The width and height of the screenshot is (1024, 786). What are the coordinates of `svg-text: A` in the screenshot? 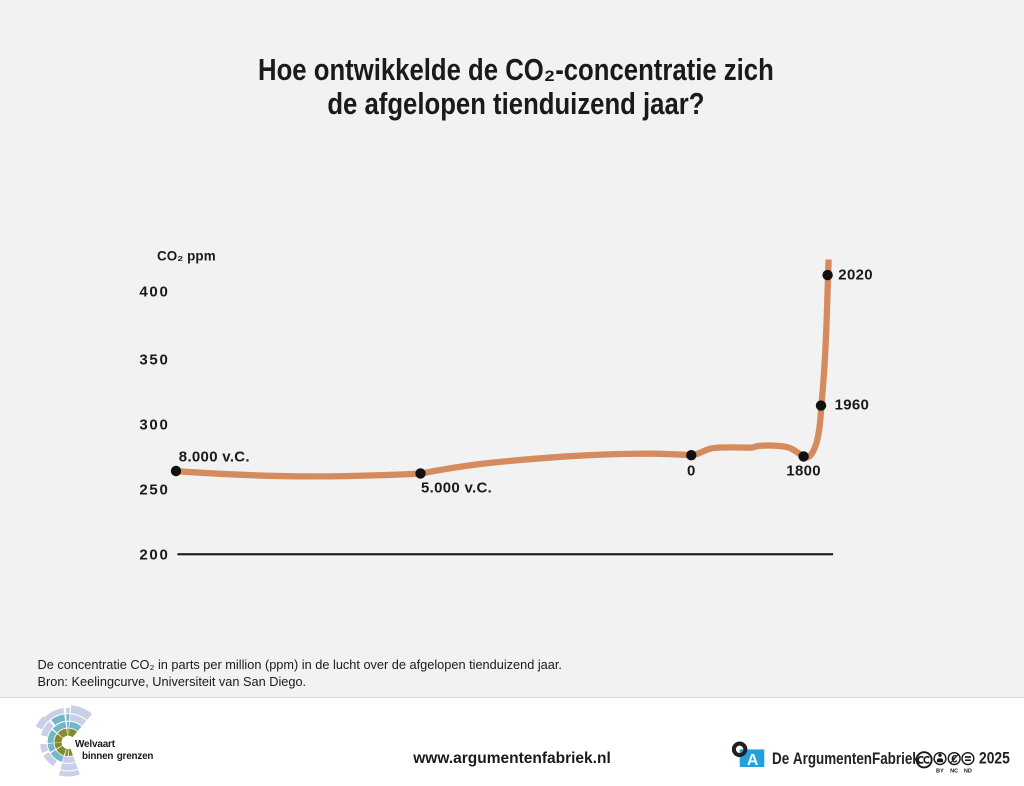 It's located at (753, 760).